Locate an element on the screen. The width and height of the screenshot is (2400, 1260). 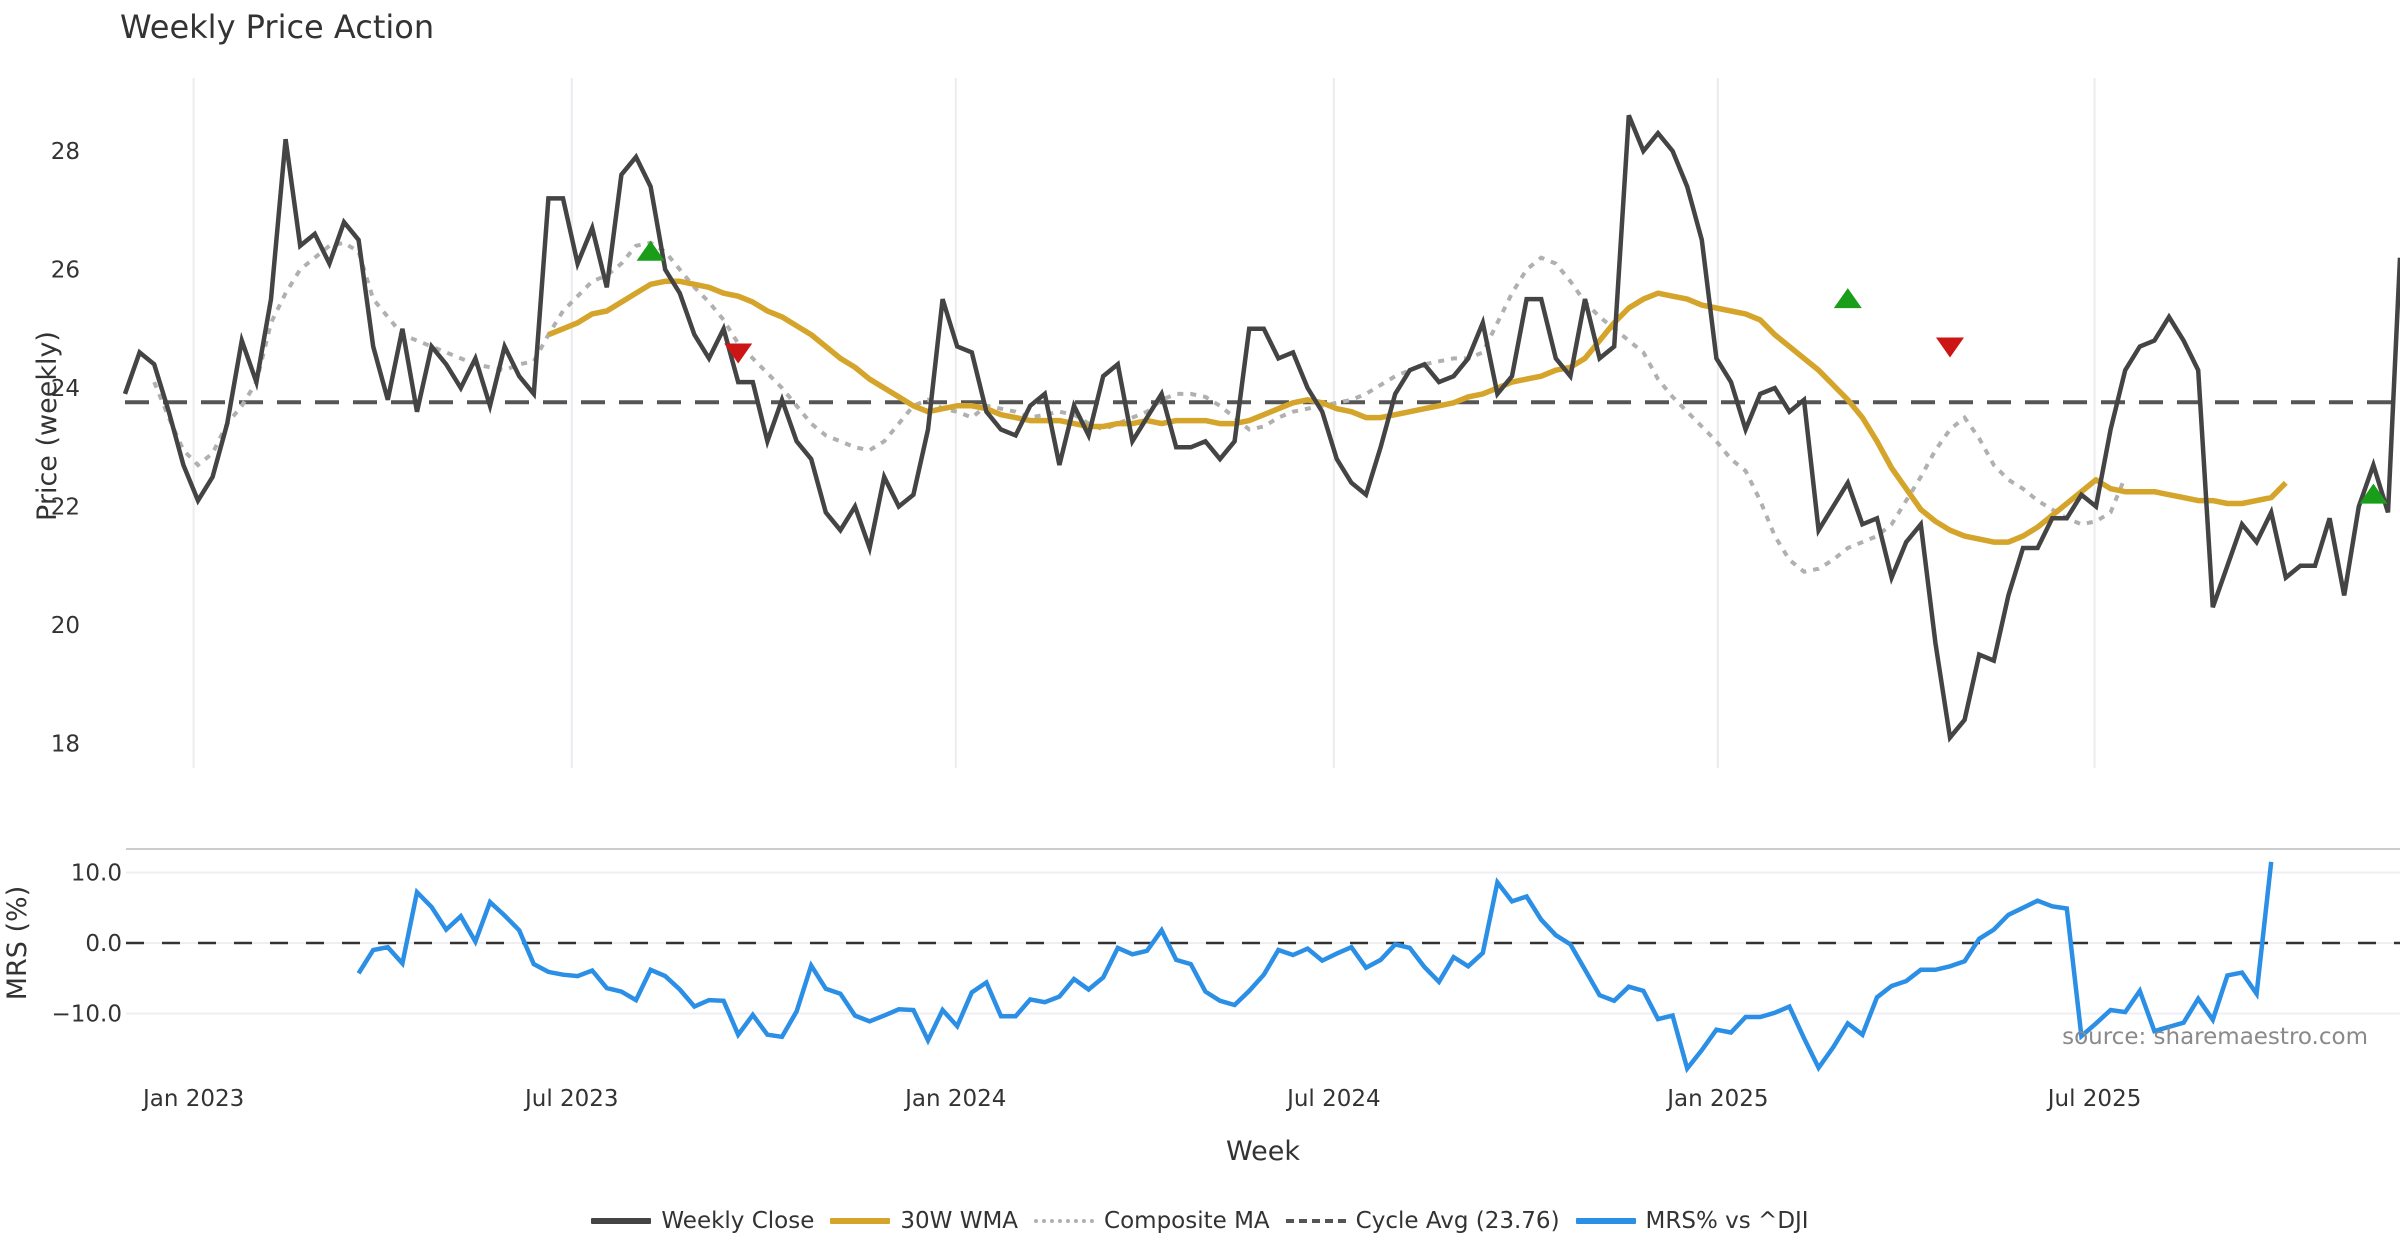
price-y-axis-label: Price (weekly) is located at coordinates (47, 426).